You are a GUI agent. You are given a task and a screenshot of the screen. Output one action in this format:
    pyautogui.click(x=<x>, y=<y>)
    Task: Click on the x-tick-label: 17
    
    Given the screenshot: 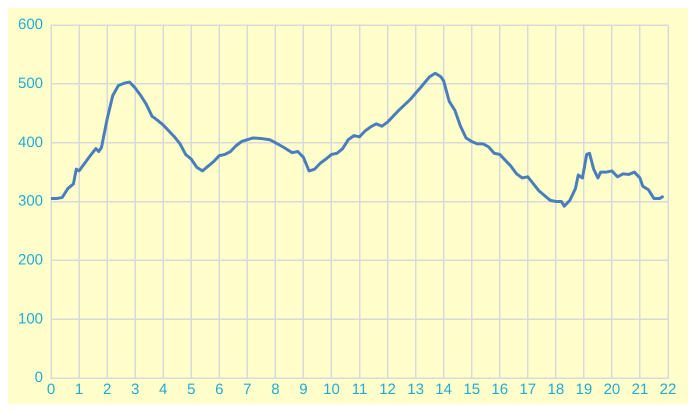 What is the action you would take?
    pyautogui.click(x=527, y=389)
    